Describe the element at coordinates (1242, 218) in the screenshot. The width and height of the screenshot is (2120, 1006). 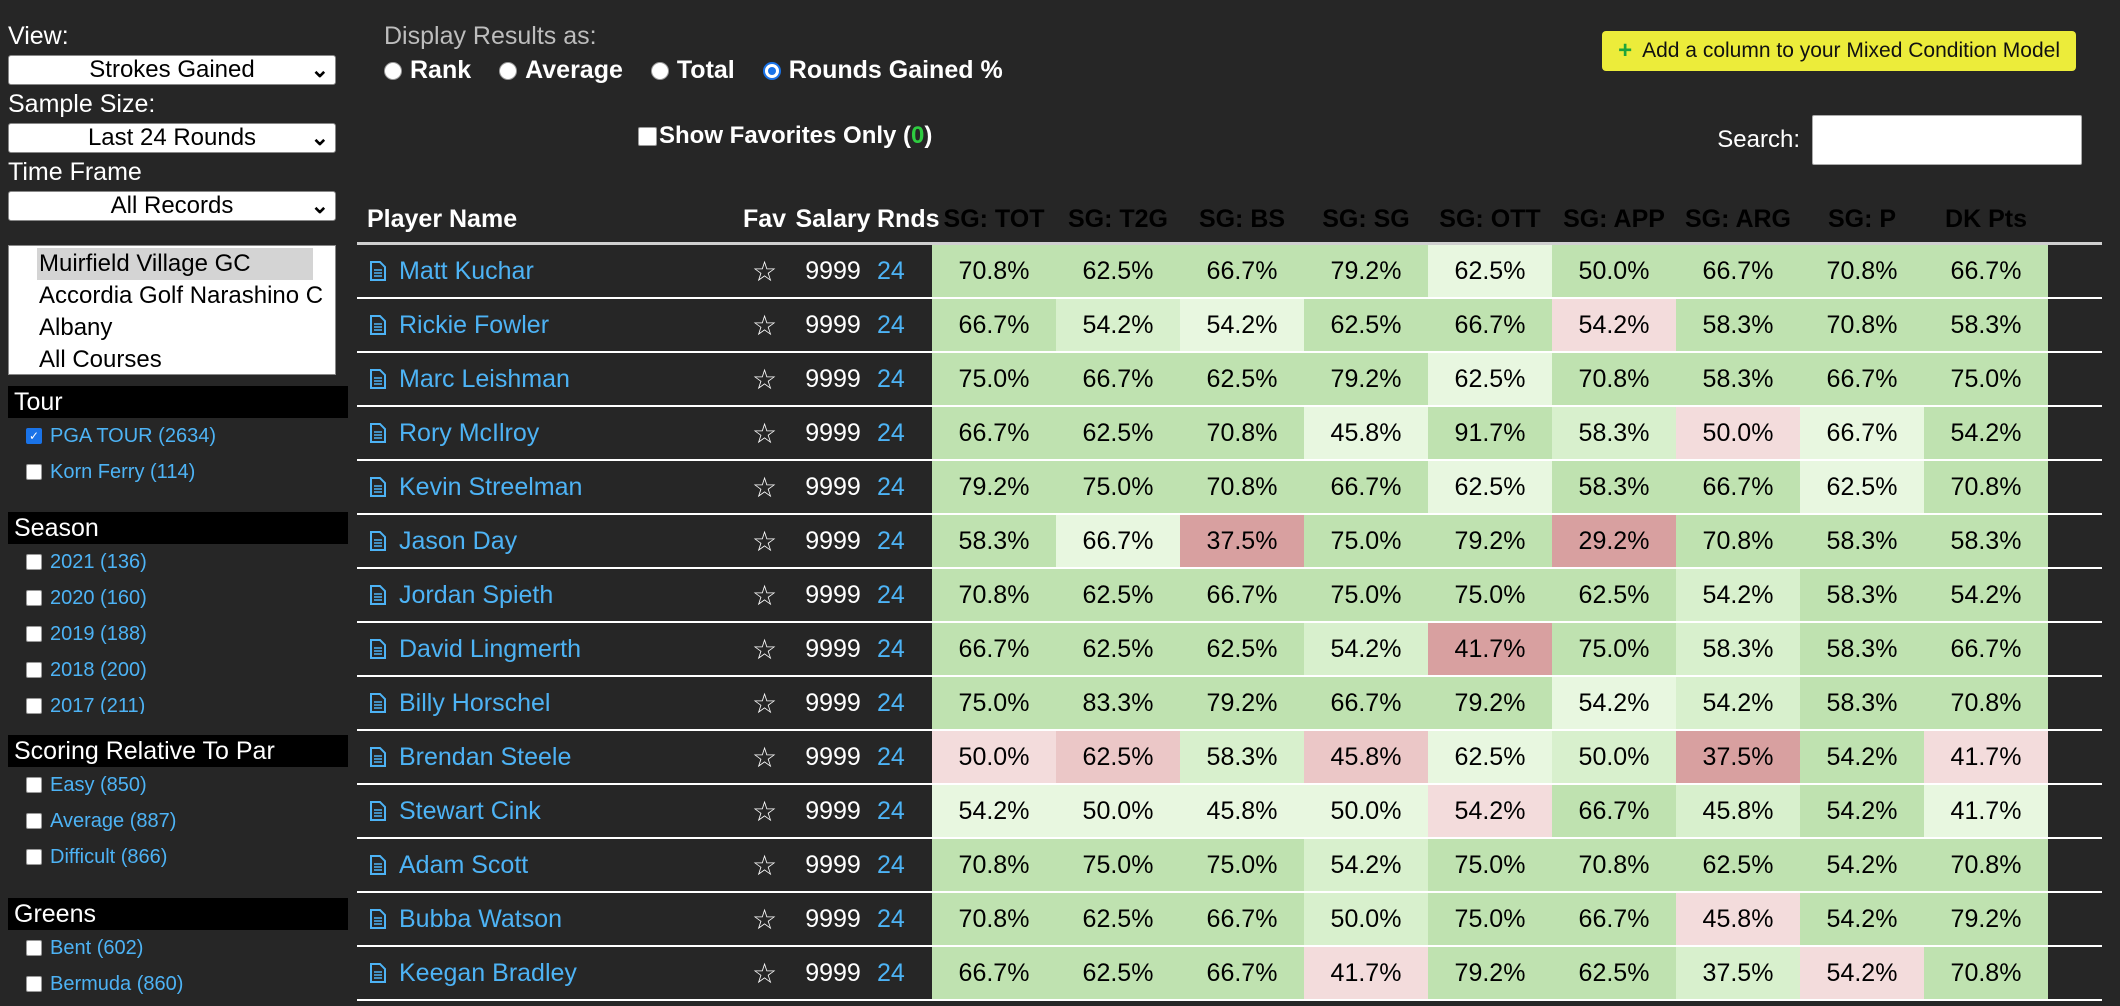
I see `column-header: SG: BS` at that location.